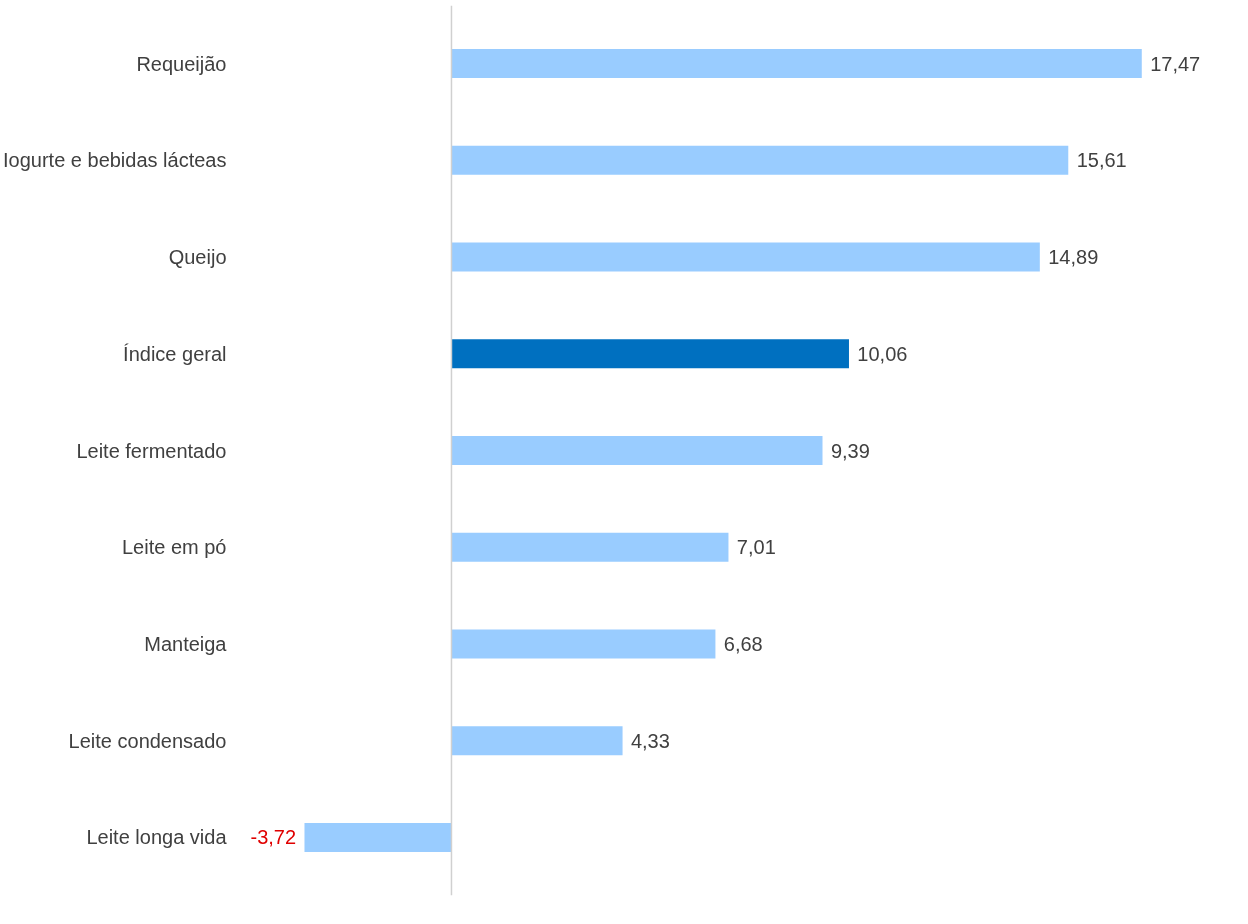 The width and height of the screenshot is (1248, 924). What do you see at coordinates (147, 740) in the screenshot?
I see `y-tick-label: Leite condensado` at bounding box center [147, 740].